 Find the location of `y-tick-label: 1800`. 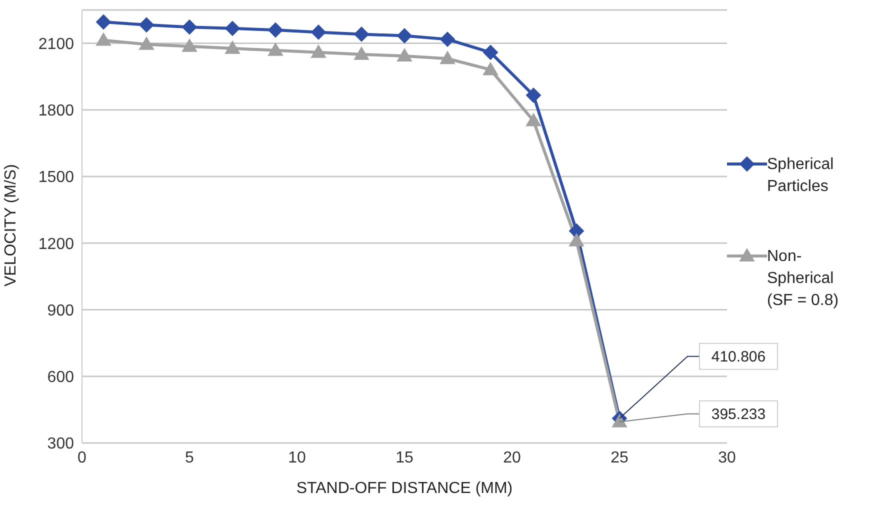

y-tick-label: 1800 is located at coordinates (56, 111).